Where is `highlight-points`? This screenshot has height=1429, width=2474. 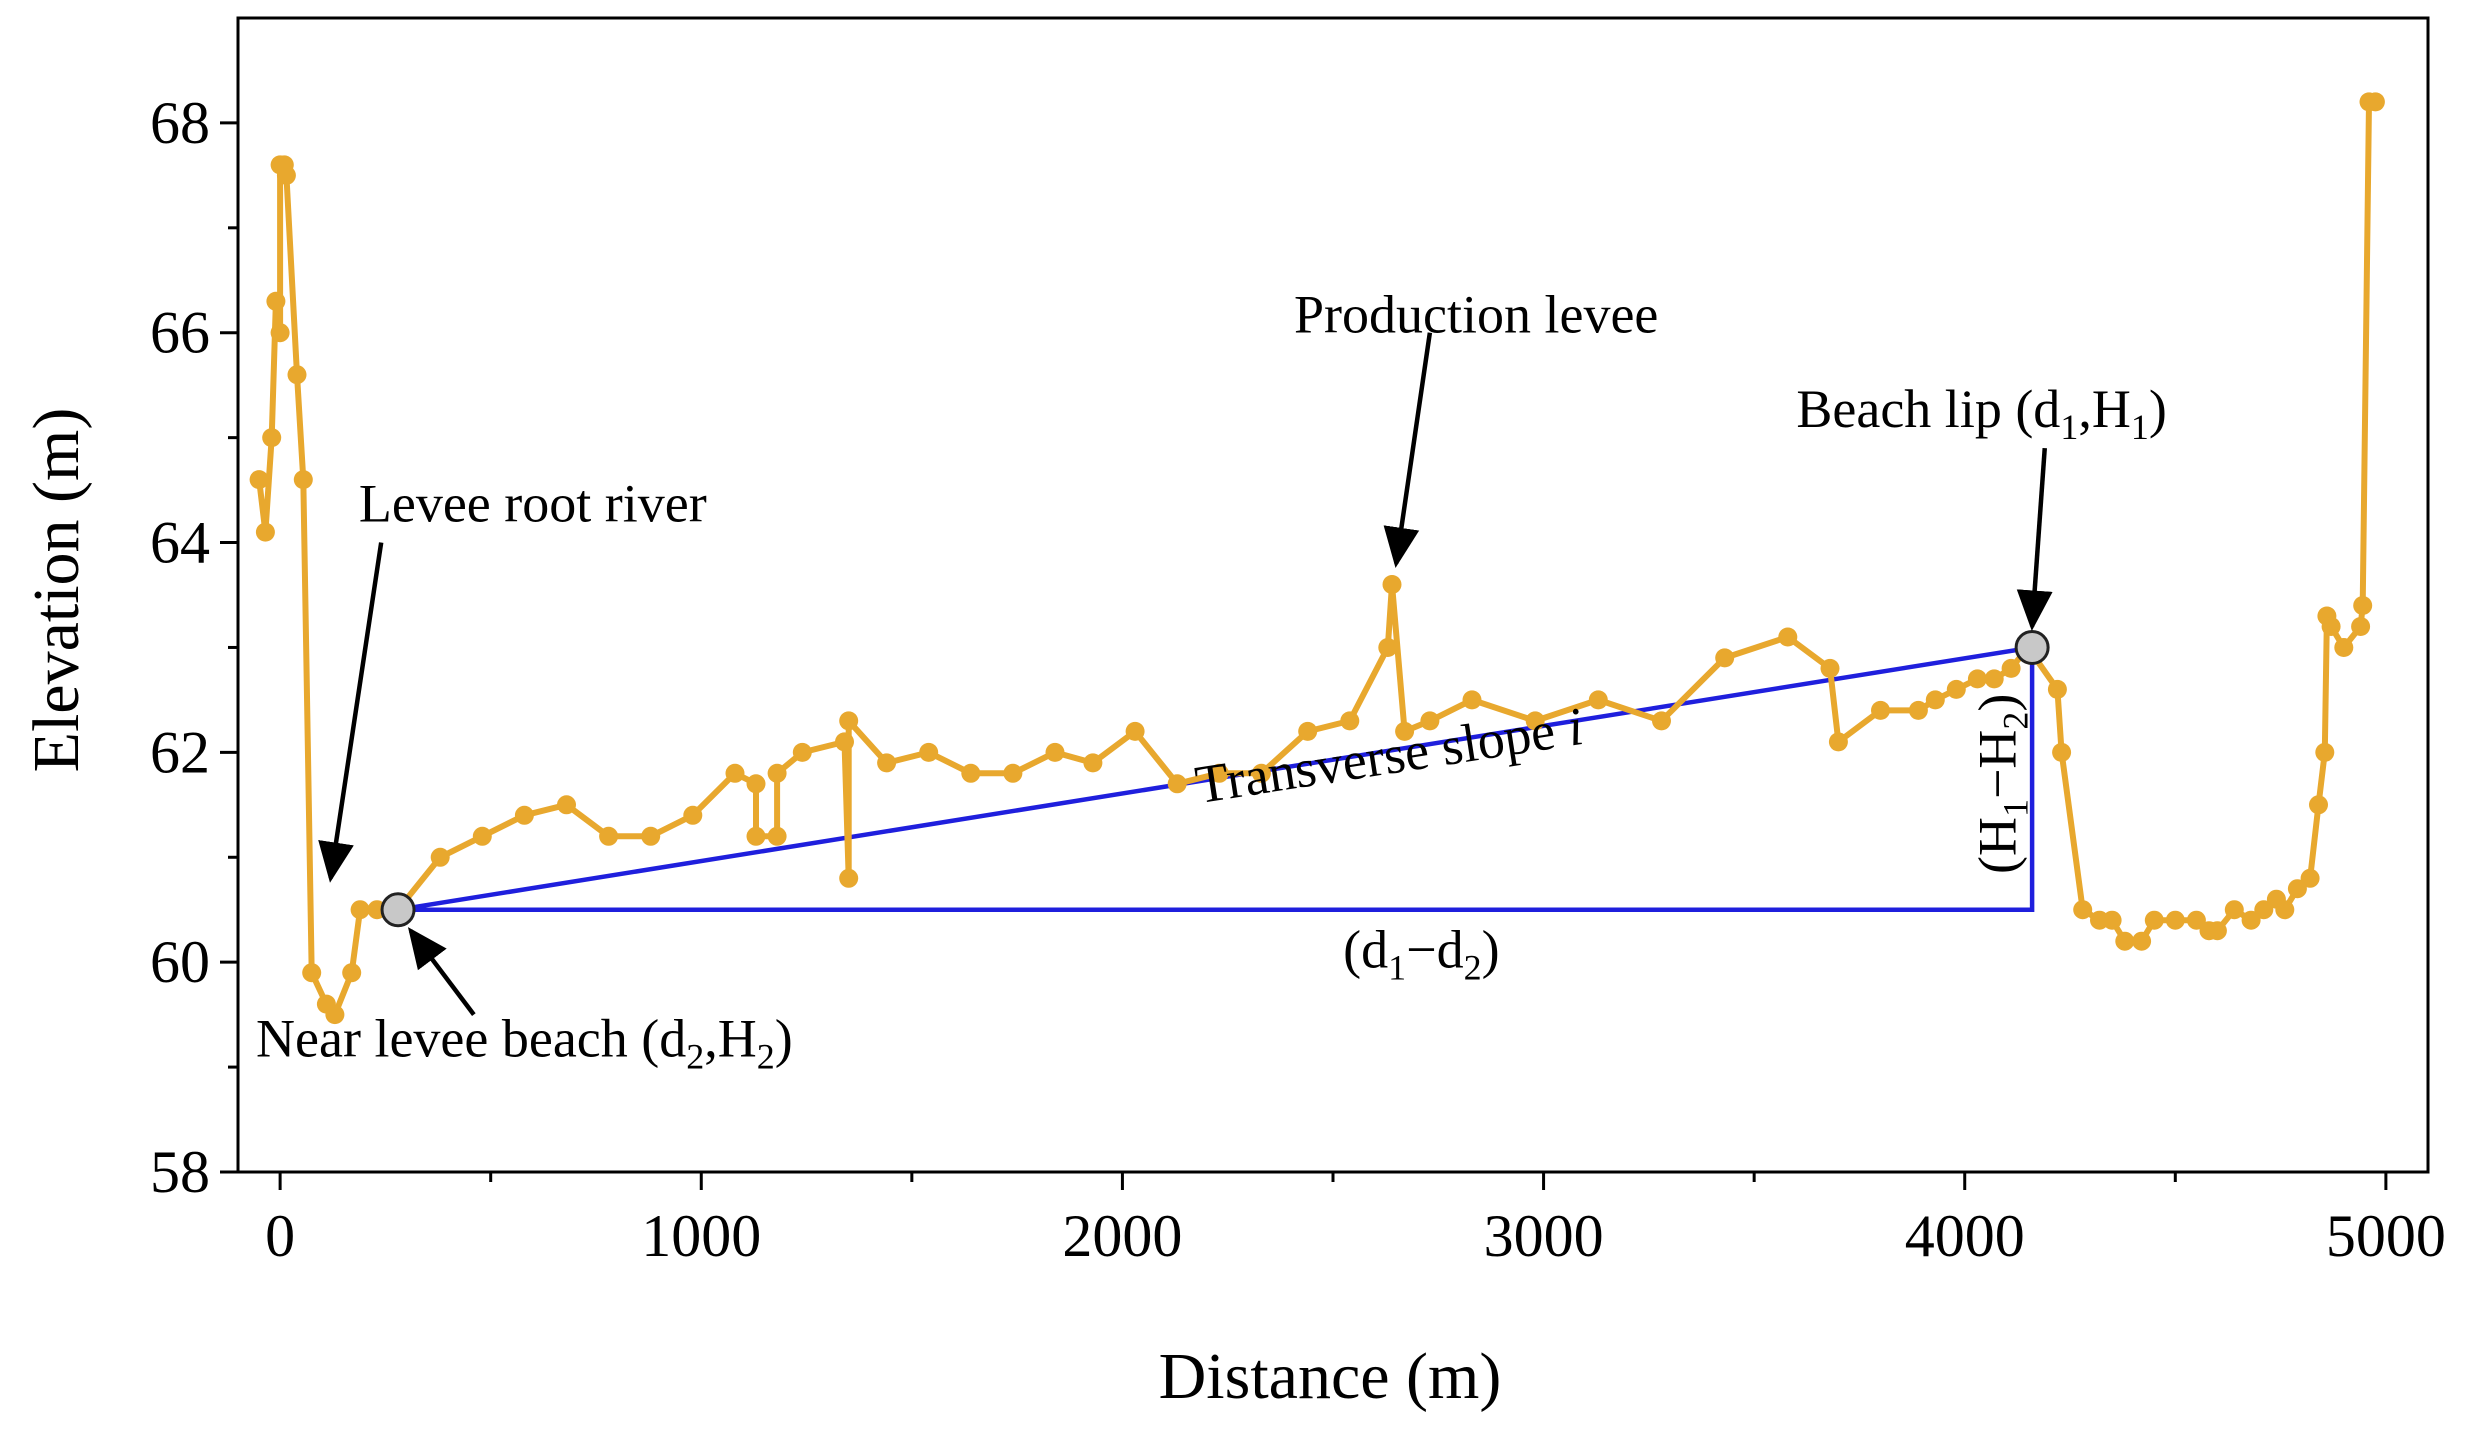
highlight-points is located at coordinates (1215, 778).